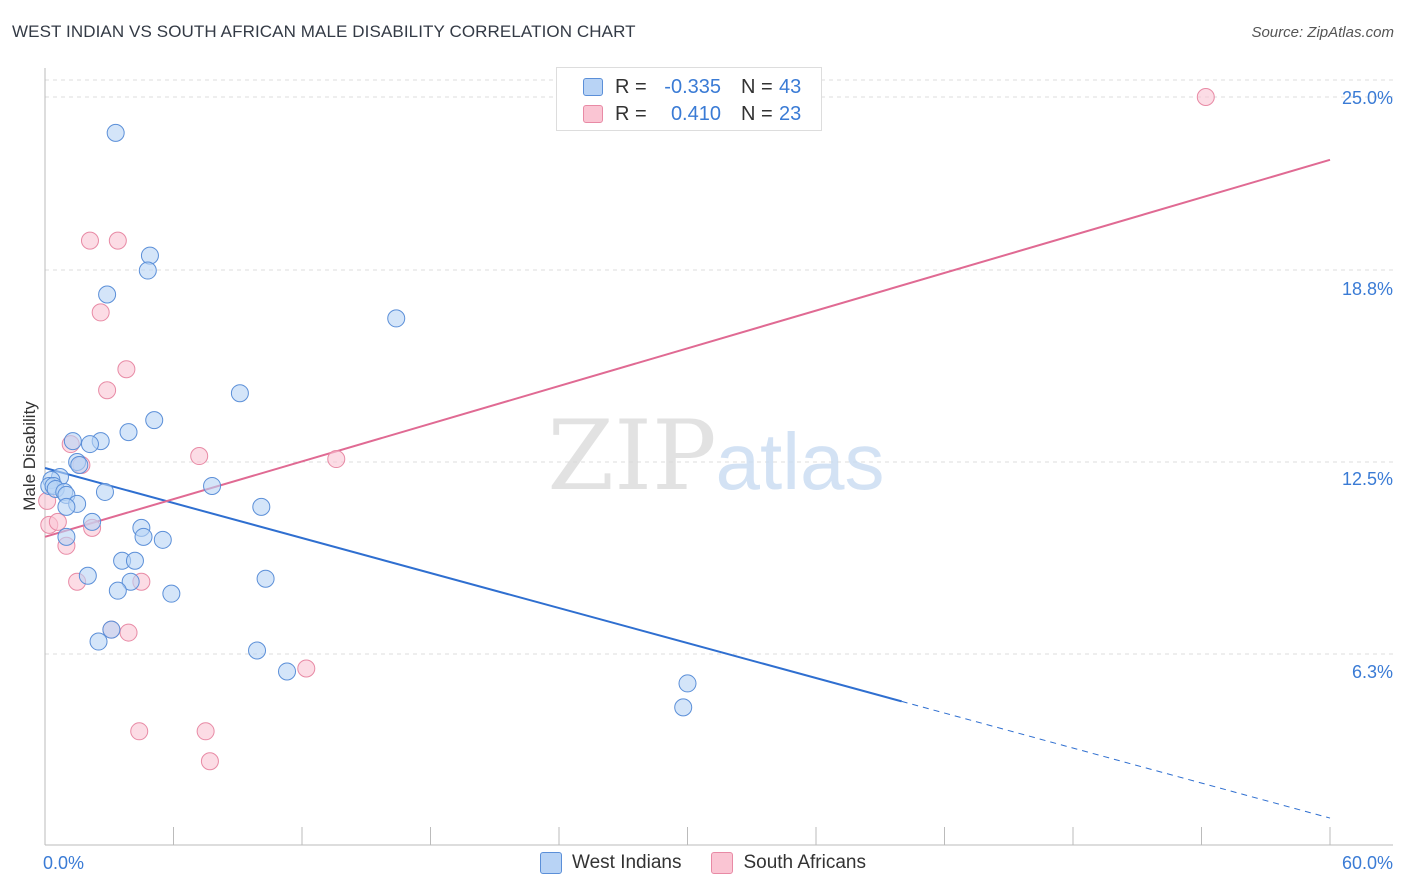  Describe the element at coordinates (631, 456) in the screenshot. I see `watermark-zip: ZIP` at that location.